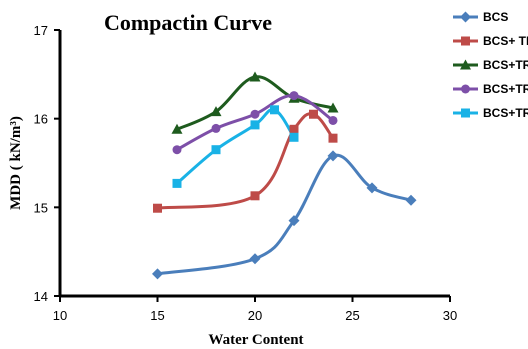 Image resolution: width=528 pixels, height=349 pixels. What do you see at coordinates (480, 17) in the screenshot?
I see `legend-item: BCS` at bounding box center [480, 17].